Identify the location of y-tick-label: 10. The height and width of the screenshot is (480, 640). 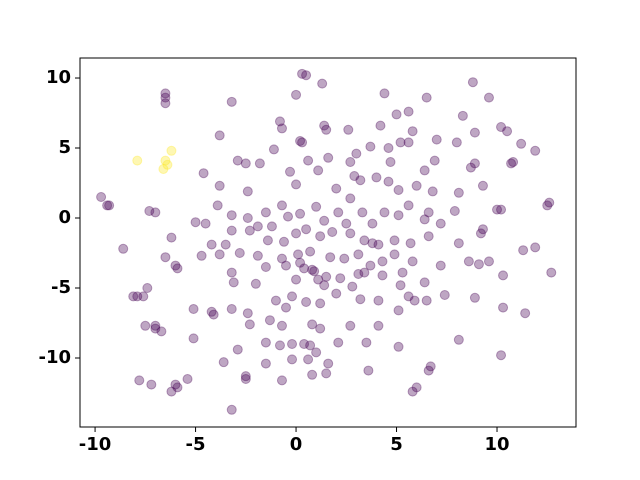
(58, 77).